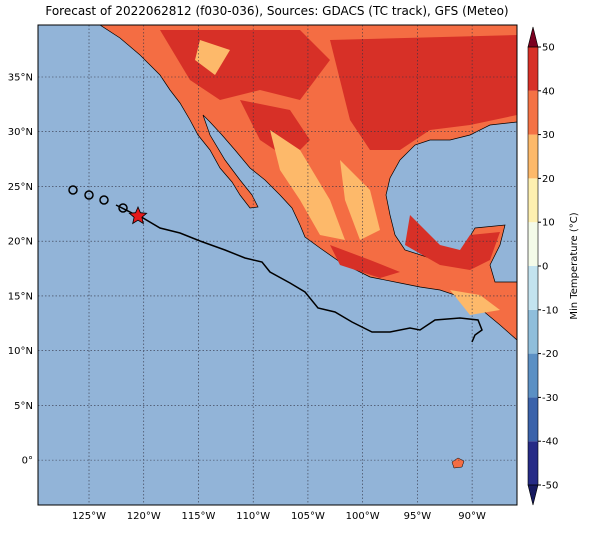 The height and width of the screenshot is (533, 592). What do you see at coordinates (533, 37) in the screenshot?
I see `colorbar-extend-high` at bounding box center [533, 37].